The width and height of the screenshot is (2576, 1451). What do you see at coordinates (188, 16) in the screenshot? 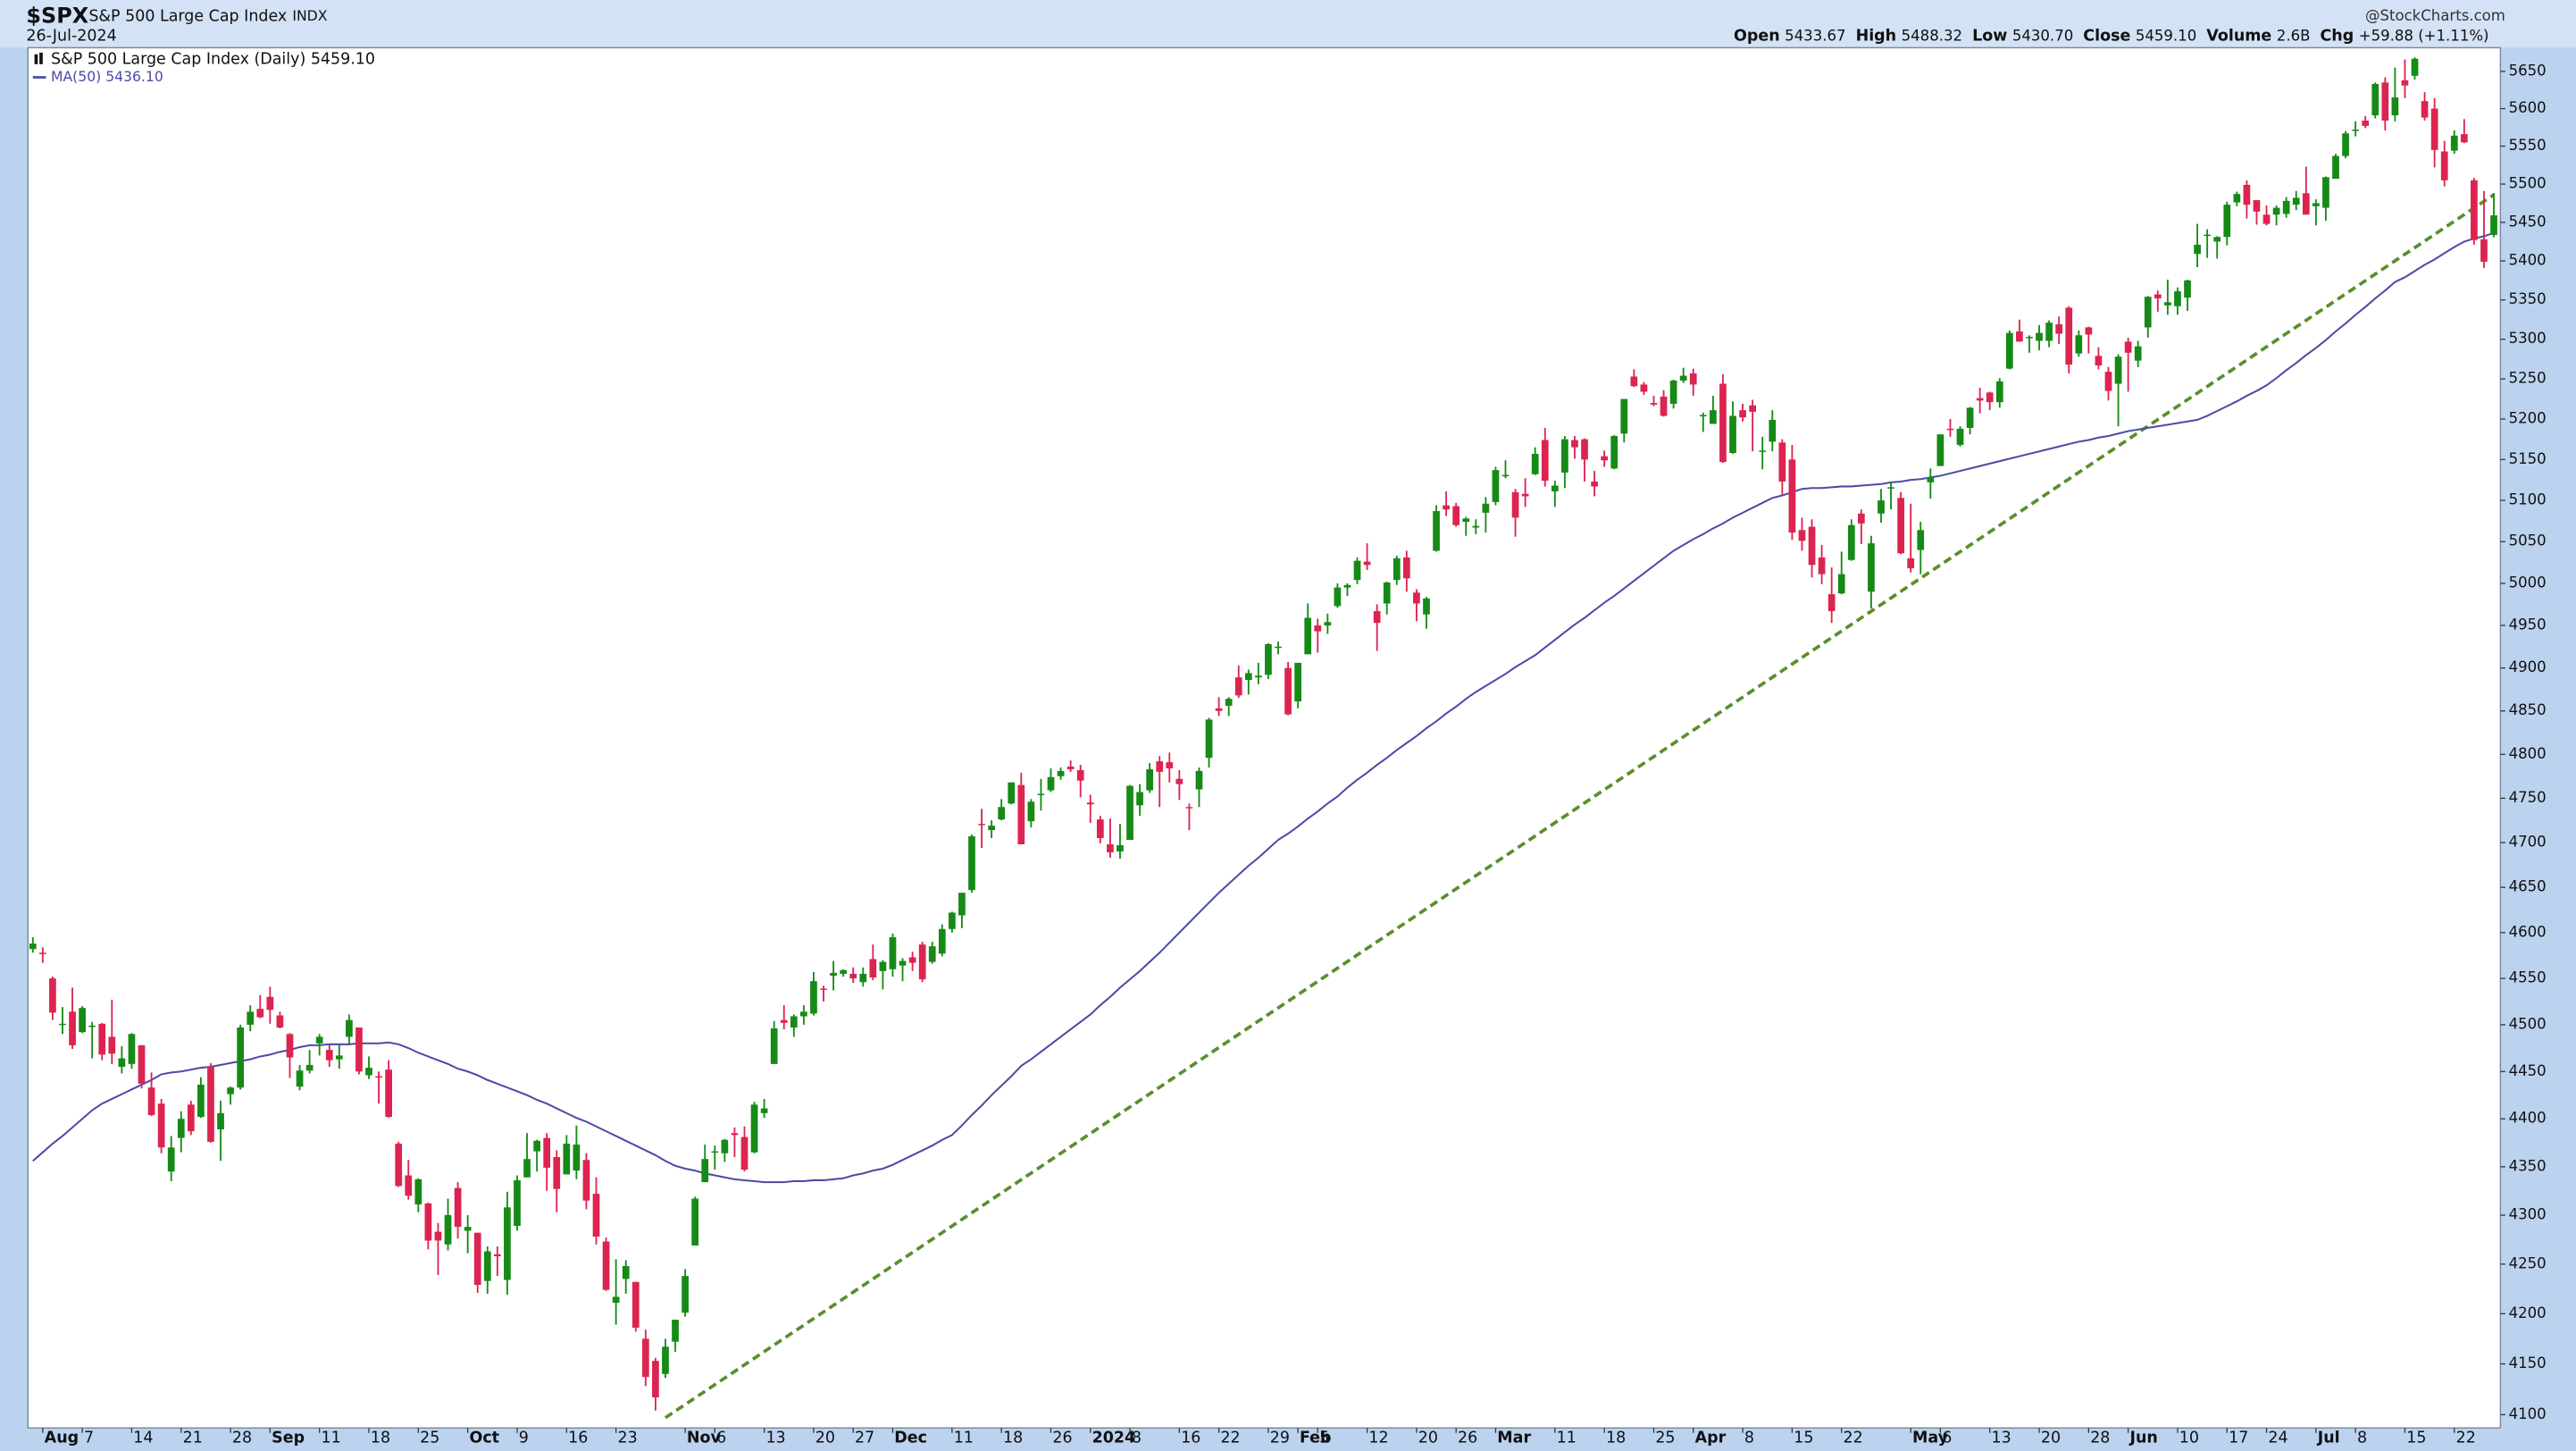
I see `subtitle: S&P 500 Large Cap Index` at bounding box center [188, 16].